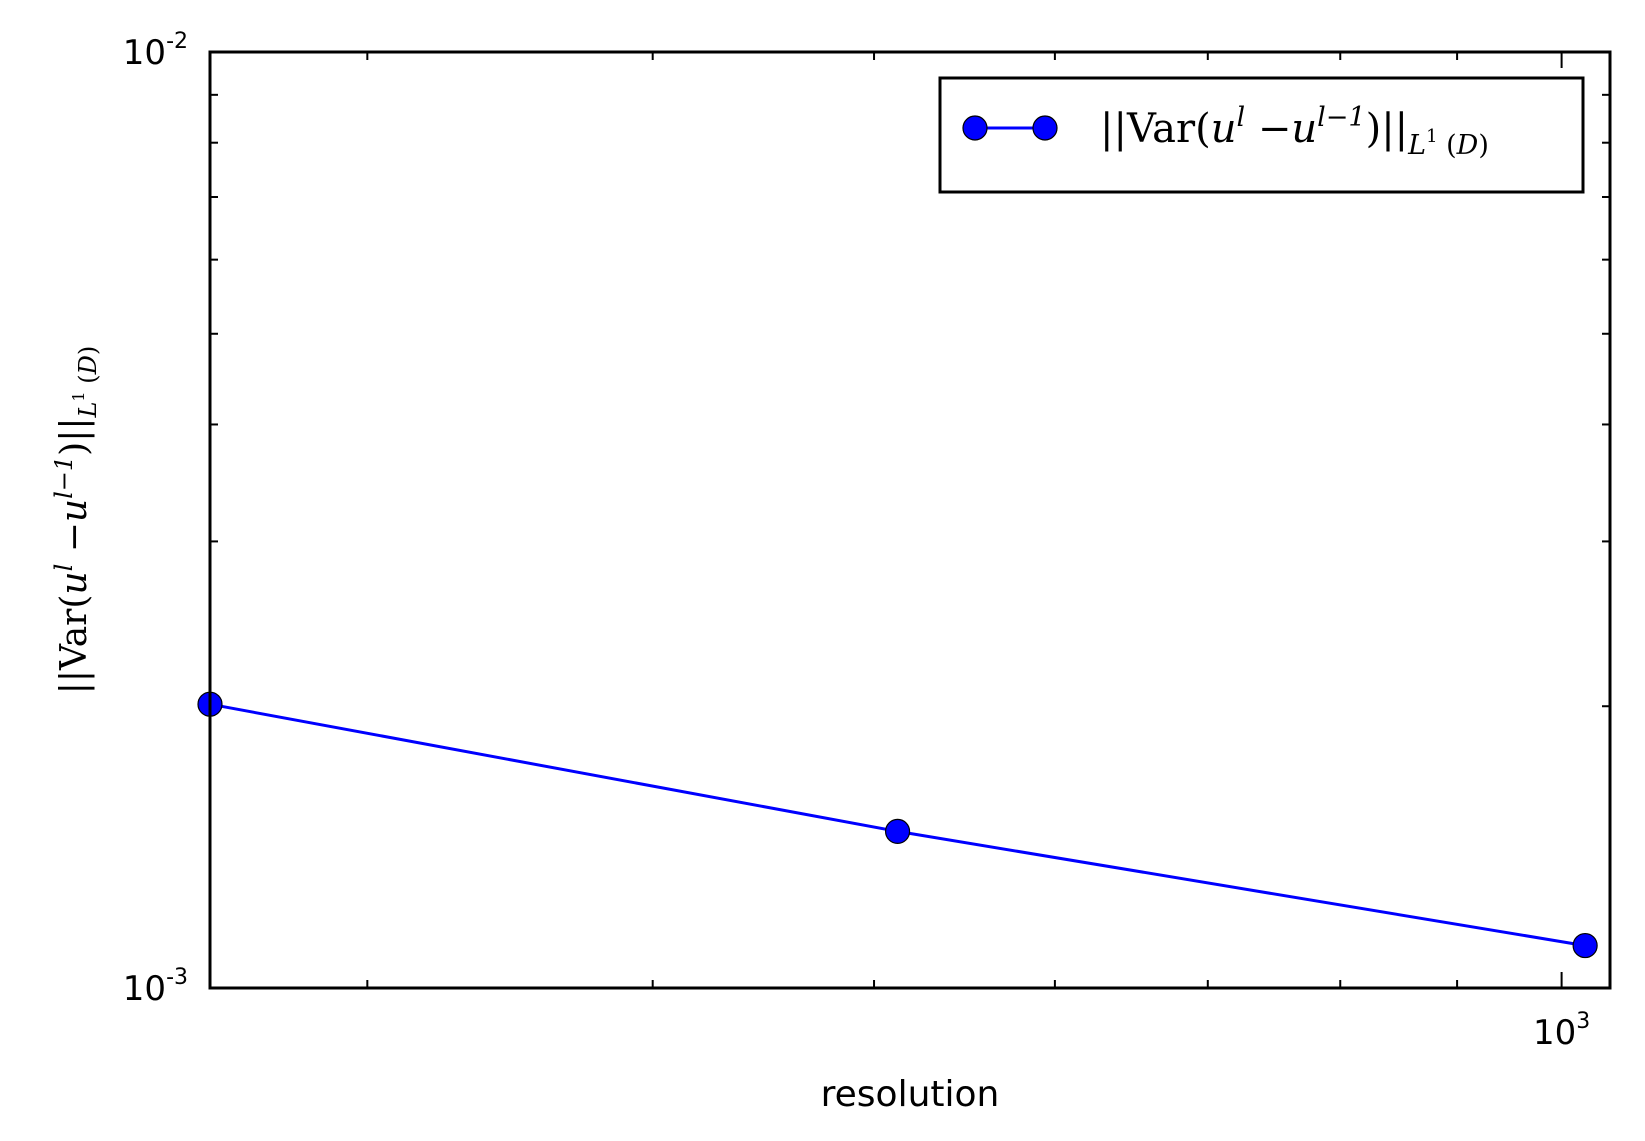  Describe the element at coordinates (155, 987) in the screenshot. I see `y-tick-label: 10⁻³` at that location.